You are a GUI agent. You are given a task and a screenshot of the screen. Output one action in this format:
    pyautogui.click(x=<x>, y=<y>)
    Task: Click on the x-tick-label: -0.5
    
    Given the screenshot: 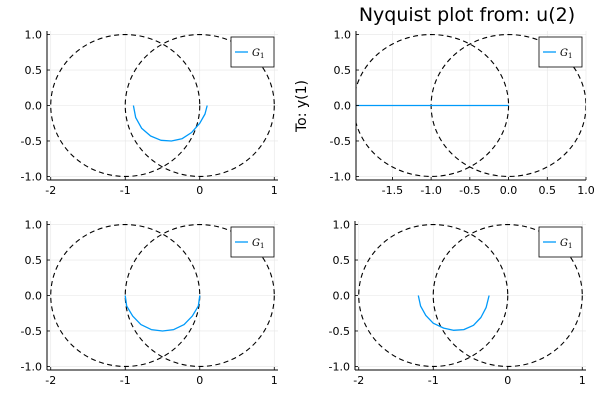 What is the action you would take?
    pyautogui.click(x=469, y=190)
    